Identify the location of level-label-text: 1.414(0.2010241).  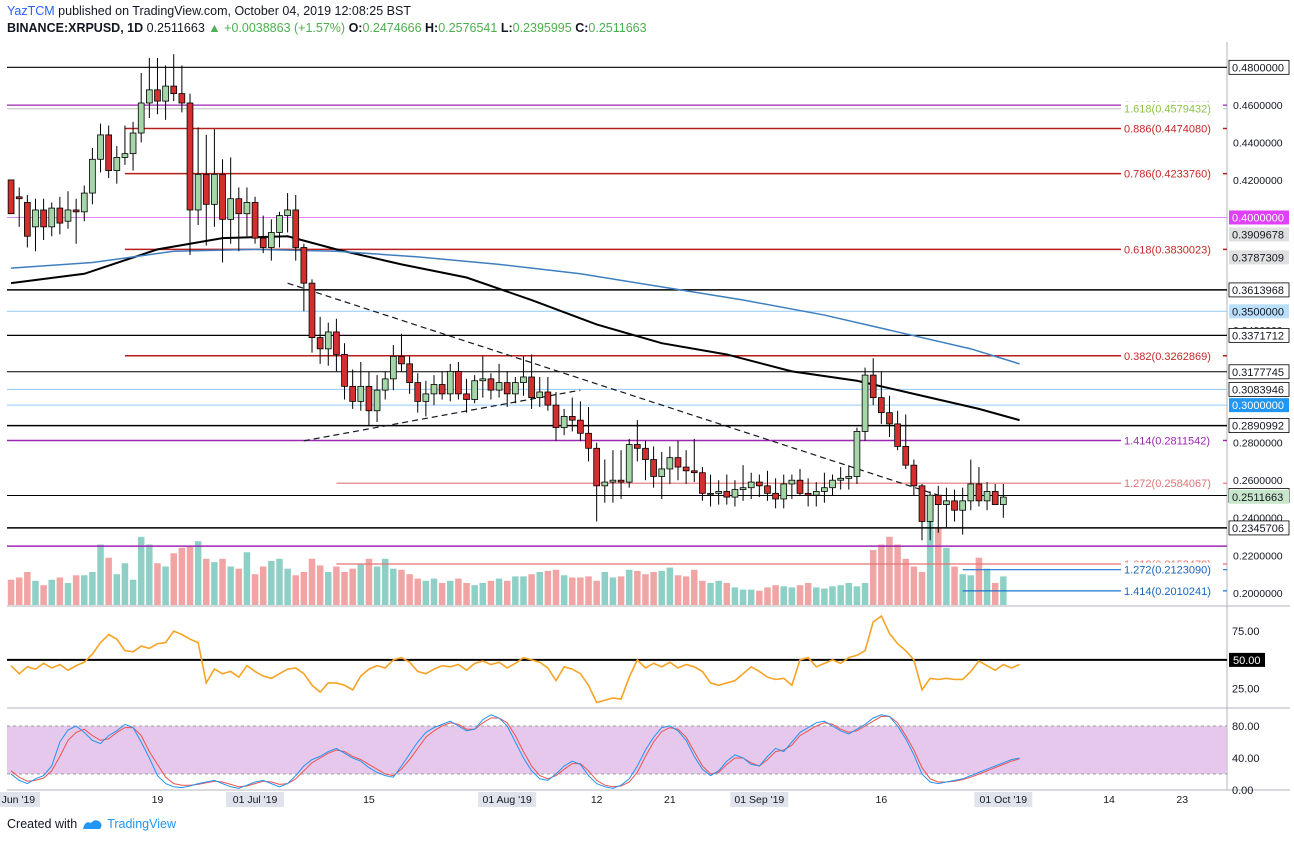
(1167, 592).